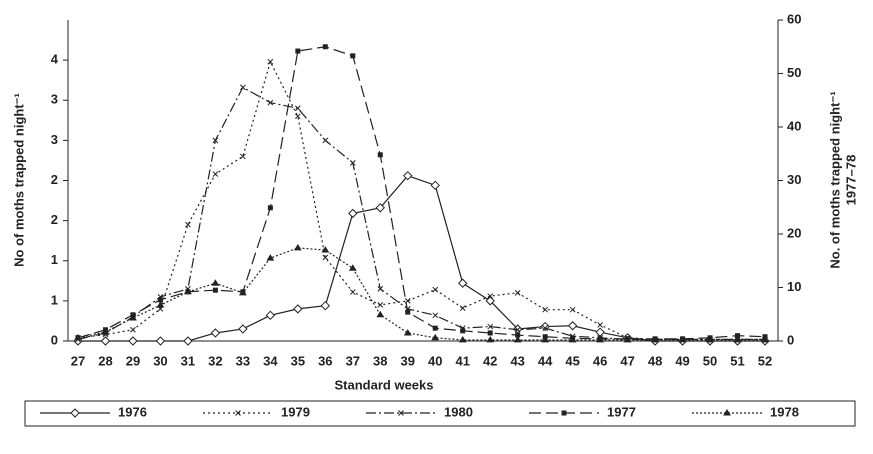  I want to click on x-tick-label: 46, so click(600, 360).